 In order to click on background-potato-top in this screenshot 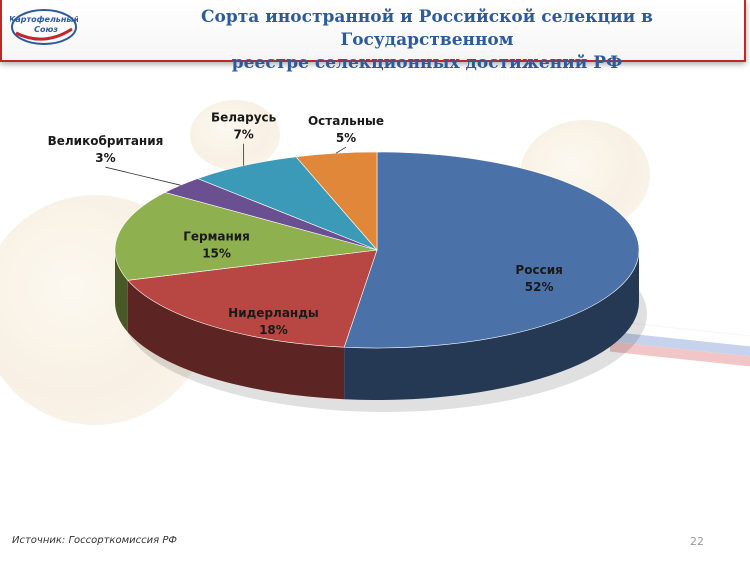, I will do `click(235, 135)`.